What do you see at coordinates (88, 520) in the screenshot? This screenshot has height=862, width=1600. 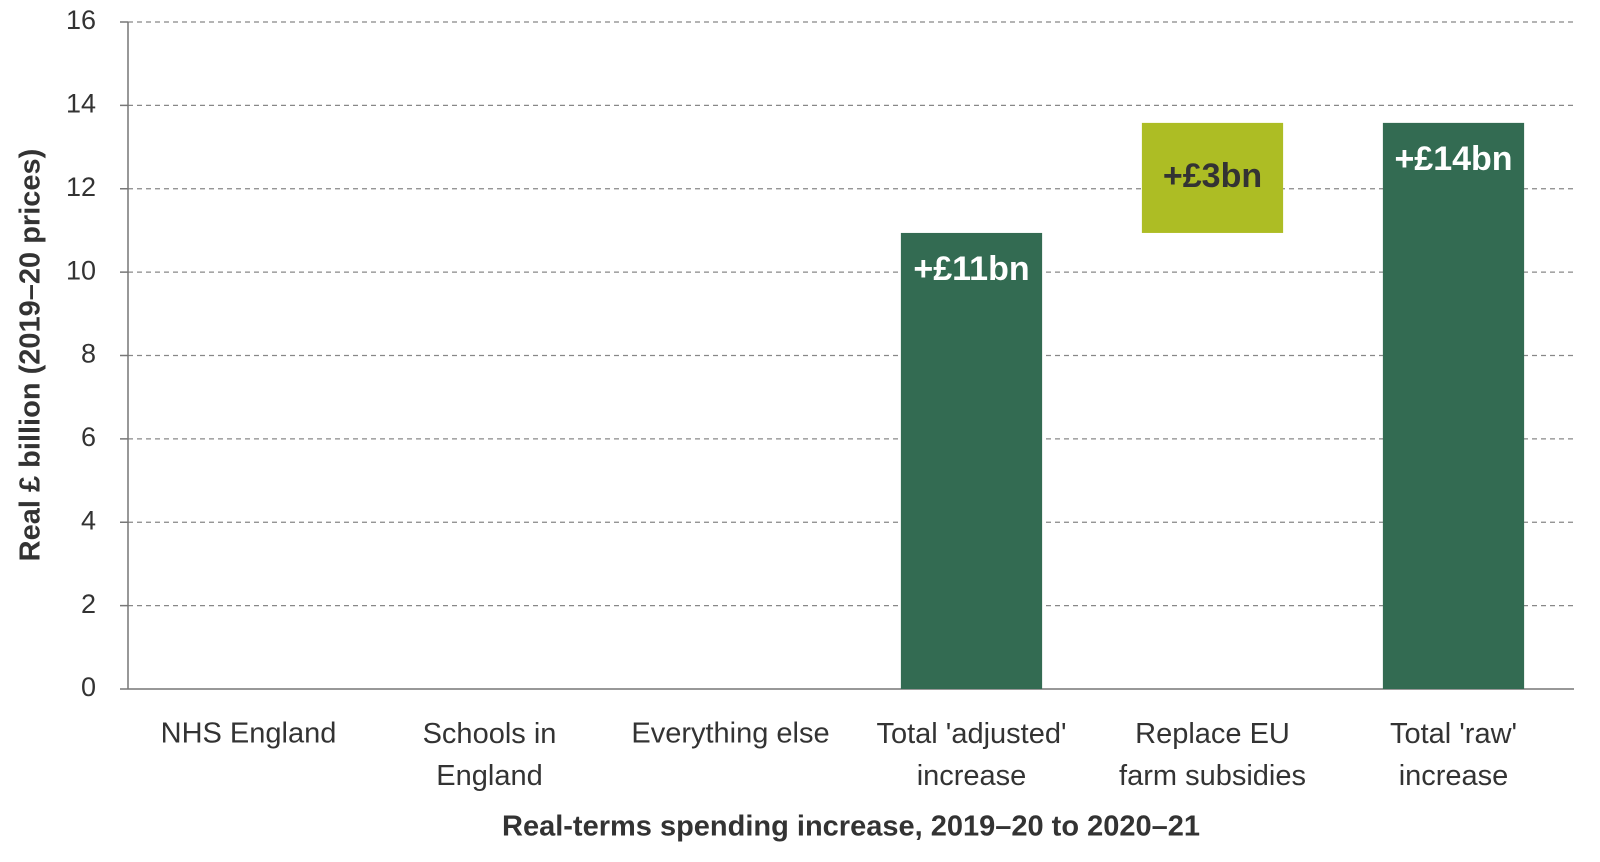 I see `y-tick-label: 4` at bounding box center [88, 520].